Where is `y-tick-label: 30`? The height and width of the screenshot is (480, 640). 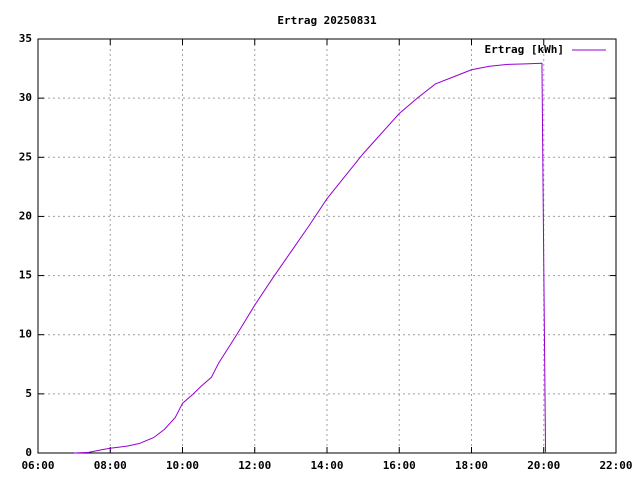 y-tick-label: 30 is located at coordinates (25, 97).